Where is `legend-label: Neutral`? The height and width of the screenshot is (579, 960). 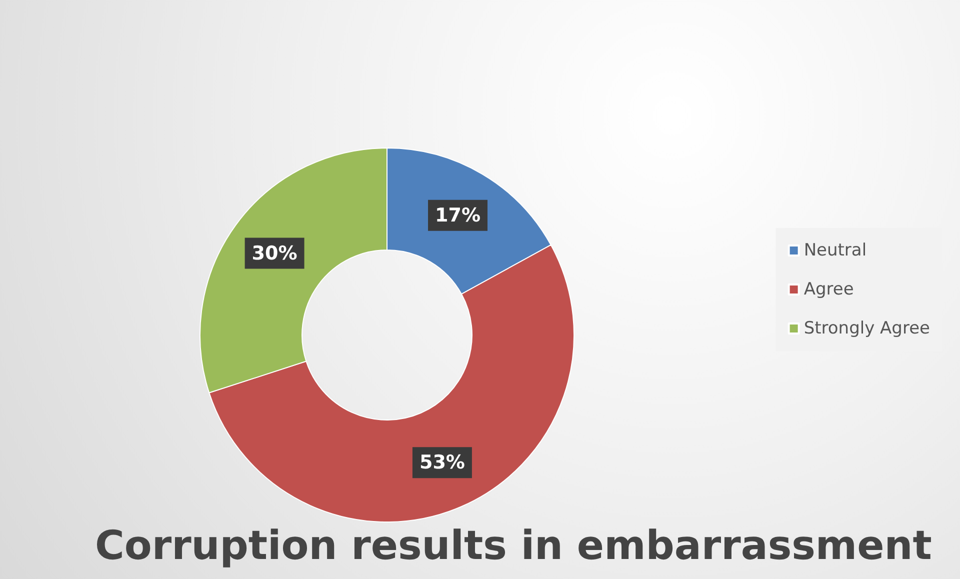 legend-label: Neutral is located at coordinates (835, 250).